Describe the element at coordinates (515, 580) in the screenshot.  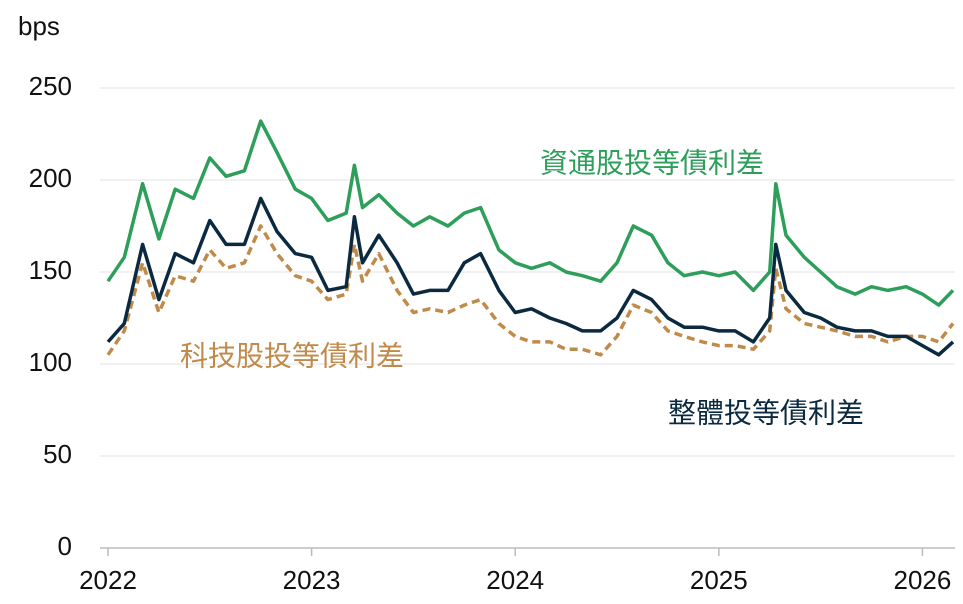
I see `x-tick-label: 2024` at that location.